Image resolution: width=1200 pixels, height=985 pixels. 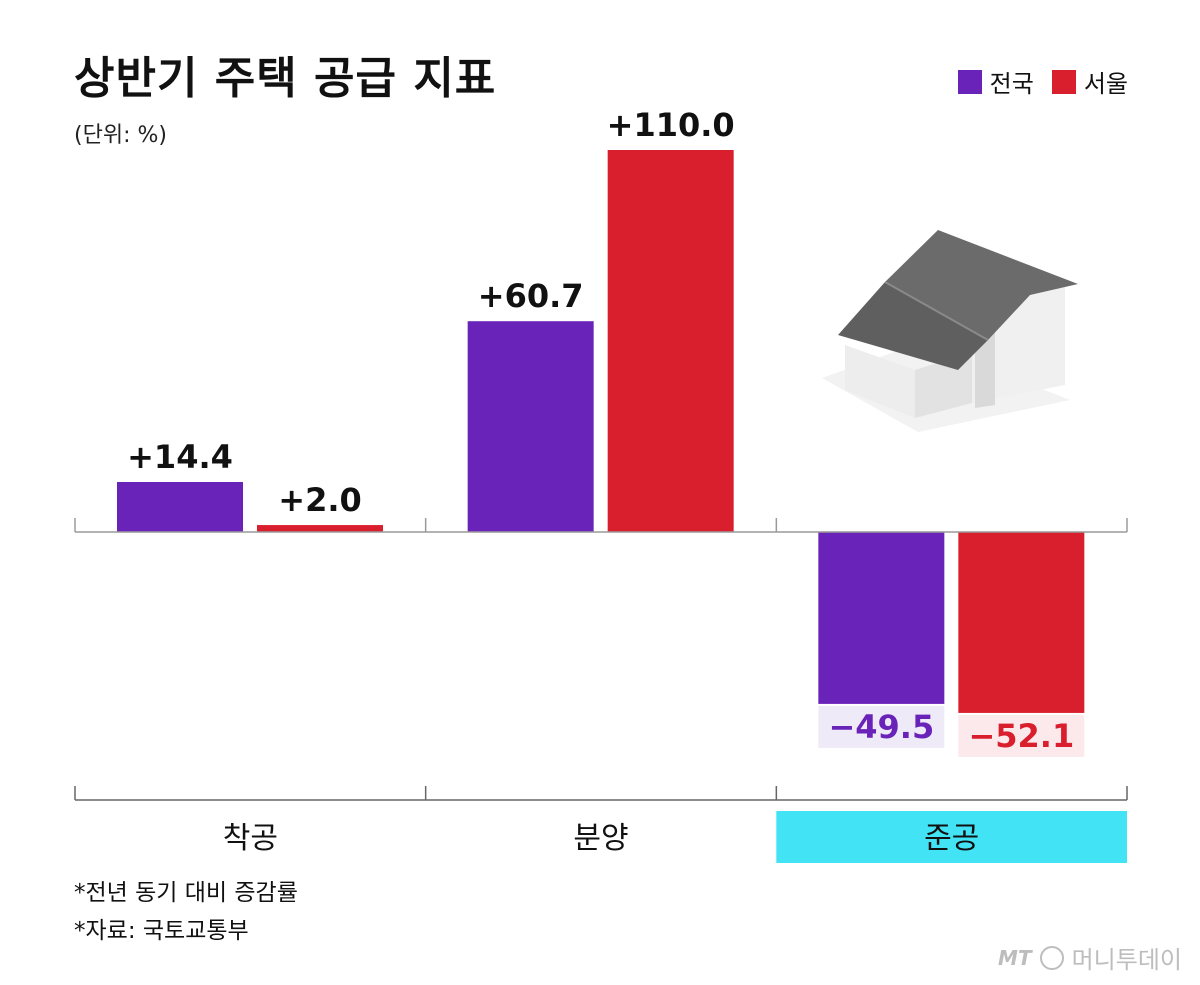 I want to click on watermark-text: 머니투데이, so click(x=1126, y=960).